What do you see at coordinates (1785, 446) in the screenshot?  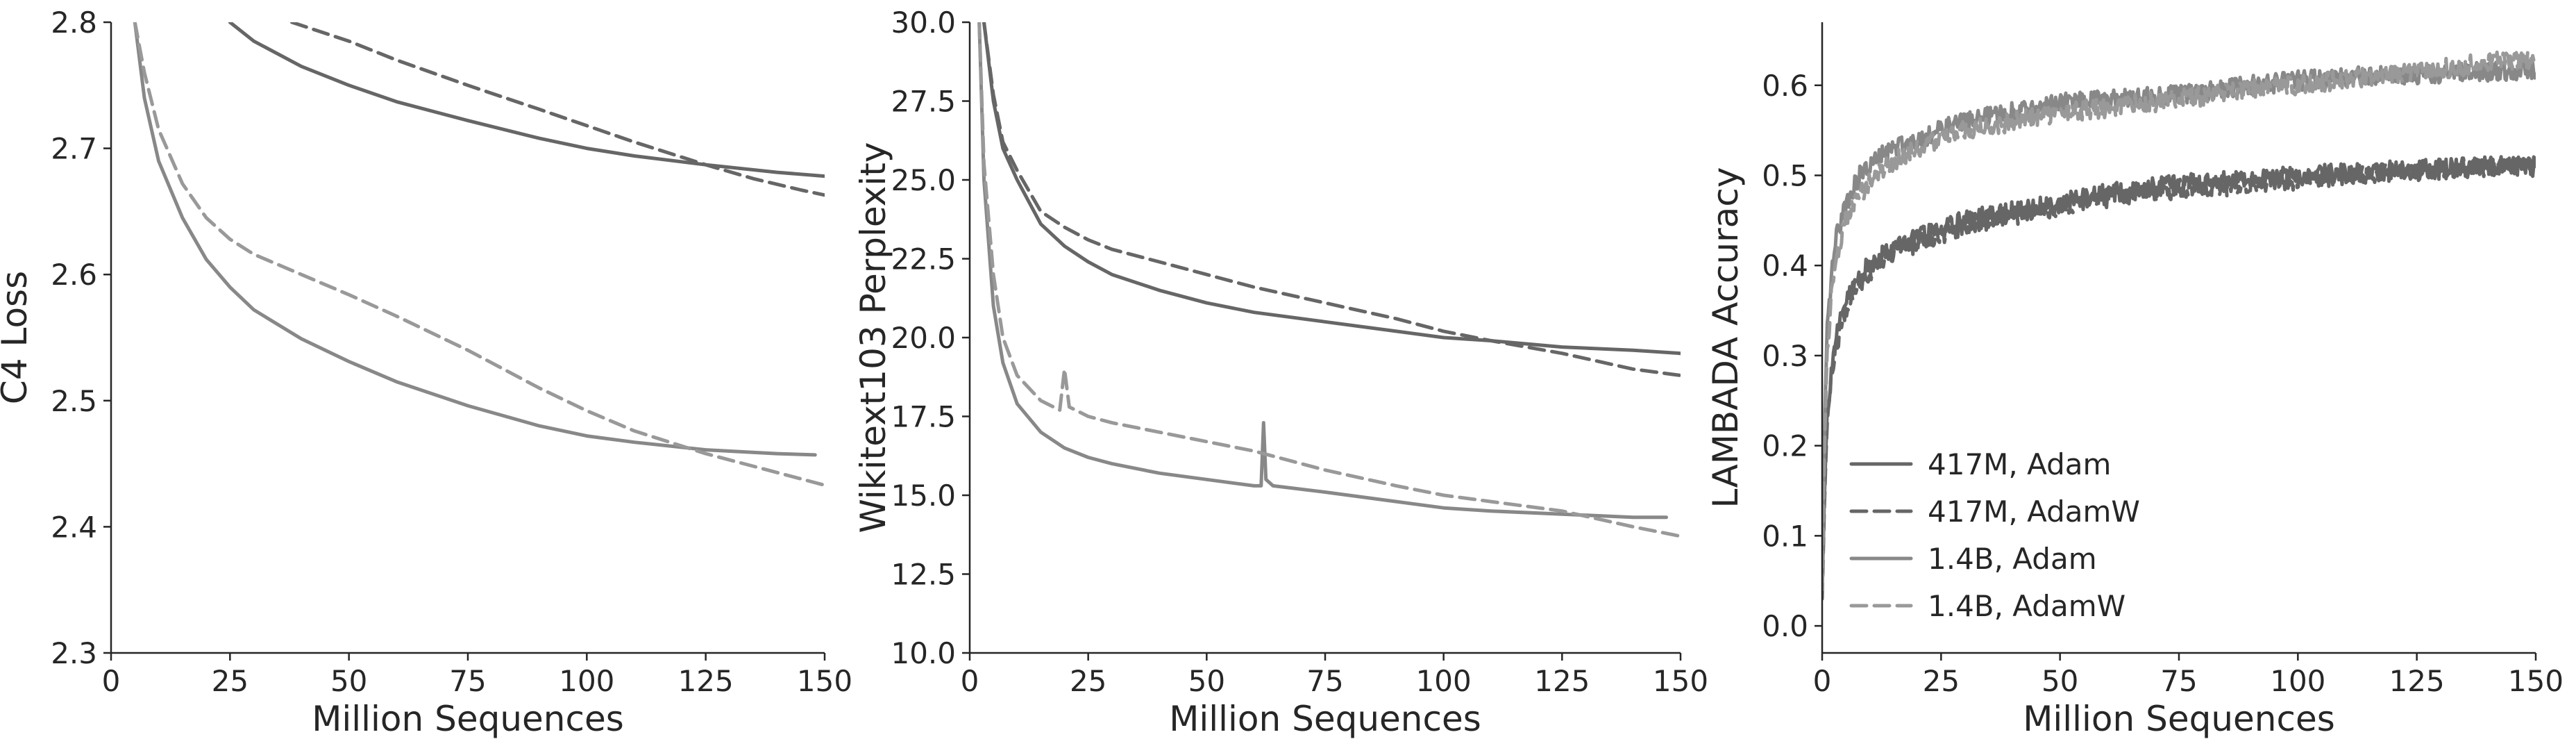 I see `y-tick-label: 0.2` at bounding box center [1785, 446].